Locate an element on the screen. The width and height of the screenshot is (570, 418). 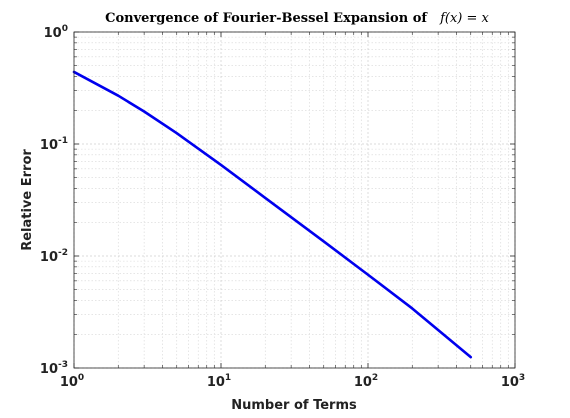
y-tick-label: 10⁻² is located at coordinates (54, 256).